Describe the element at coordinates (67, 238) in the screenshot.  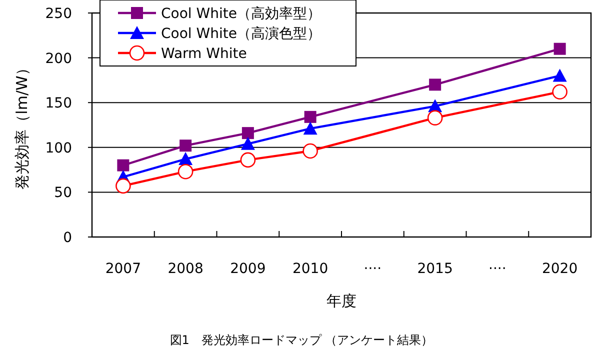
I see `y-tick-label: 0` at that location.